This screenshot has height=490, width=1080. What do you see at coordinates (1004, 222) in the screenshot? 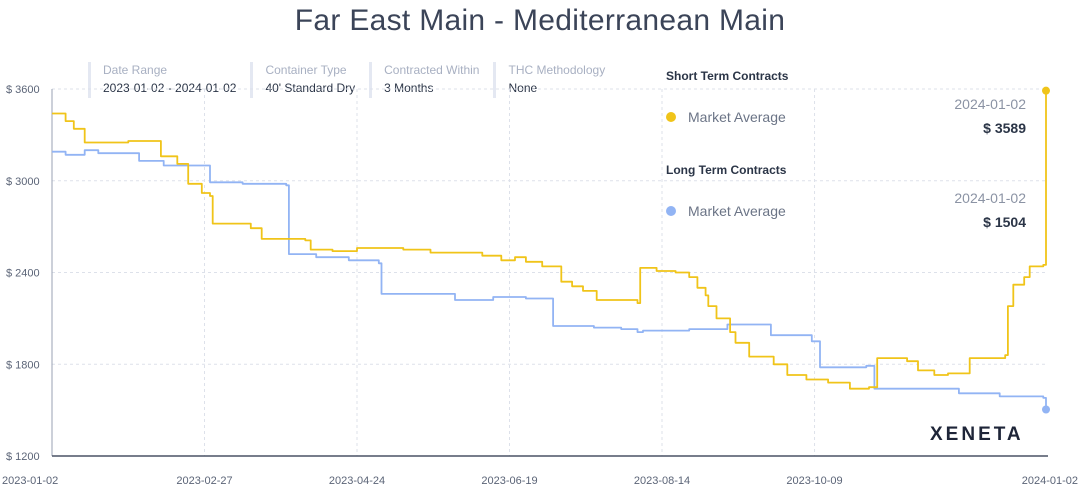
I see `legend-long-value: $ 1504` at bounding box center [1004, 222].